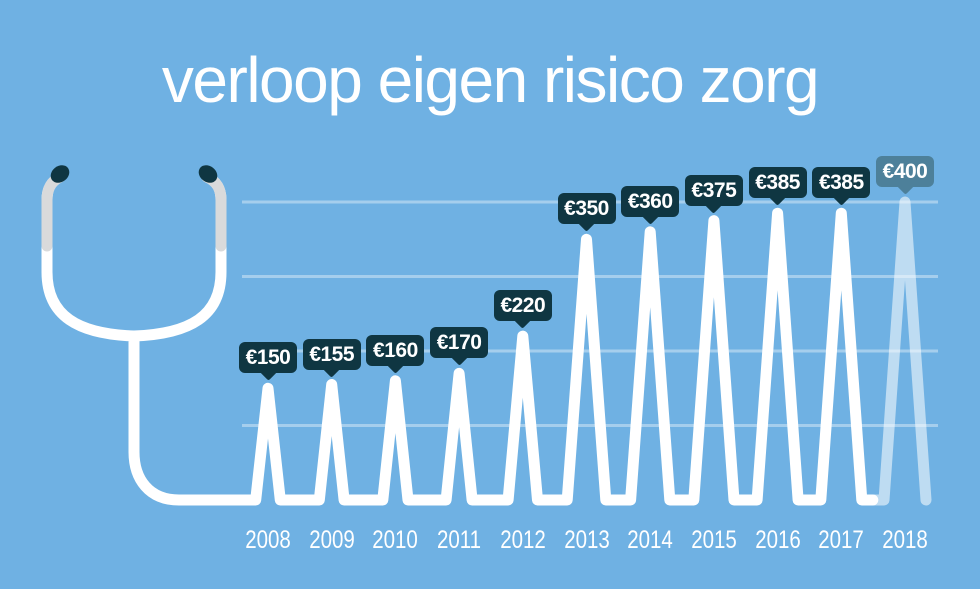  What do you see at coordinates (650, 205) in the screenshot?
I see `value-tag-2014: €360` at bounding box center [650, 205].